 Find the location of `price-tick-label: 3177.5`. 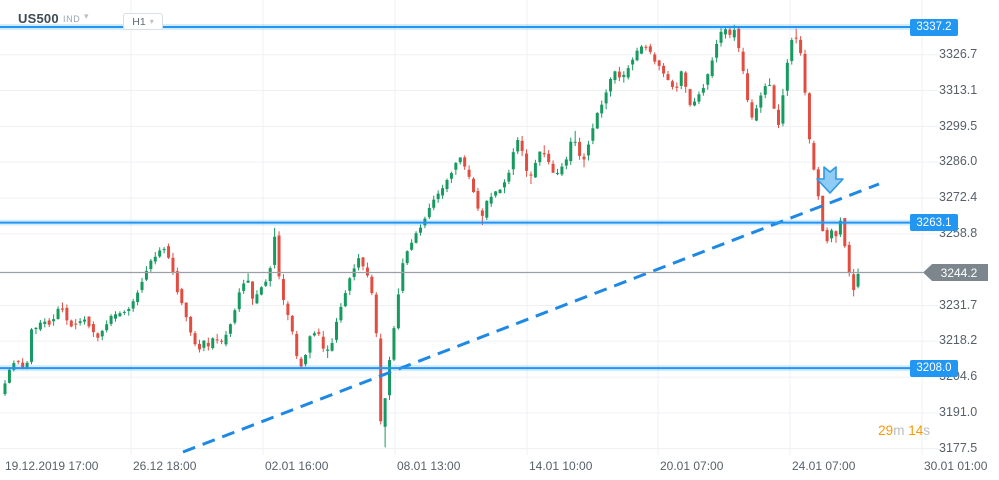

price-tick-label: 3177.5 is located at coordinates (958, 447).